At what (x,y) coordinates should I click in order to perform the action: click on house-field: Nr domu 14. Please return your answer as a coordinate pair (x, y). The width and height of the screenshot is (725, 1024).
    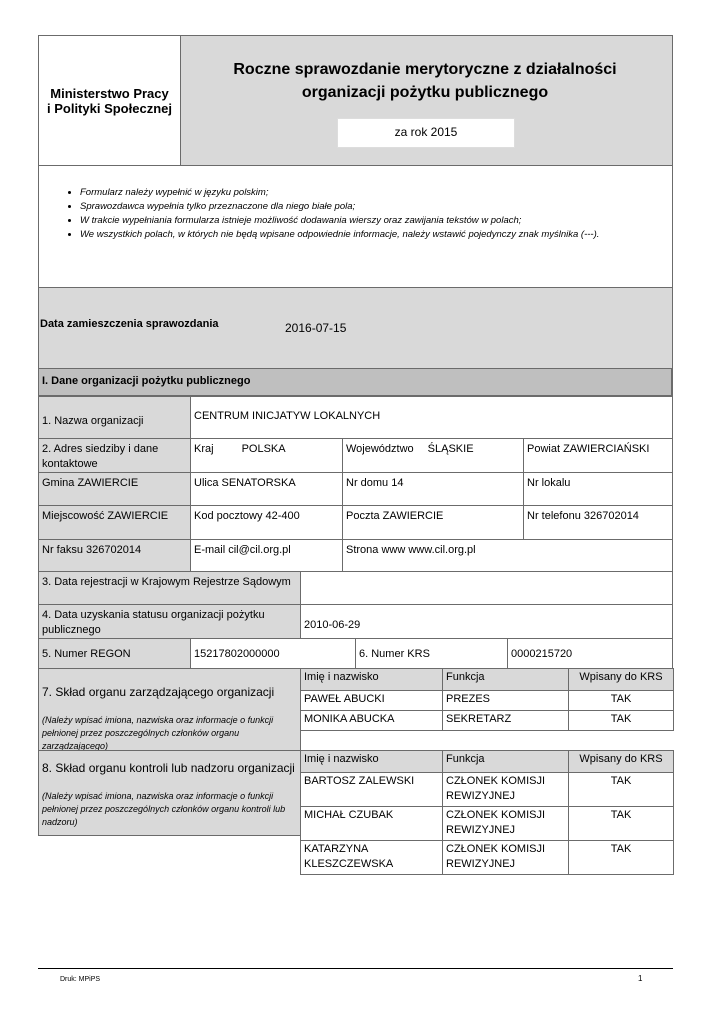
    Looking at the image, I should click on (433, 489).